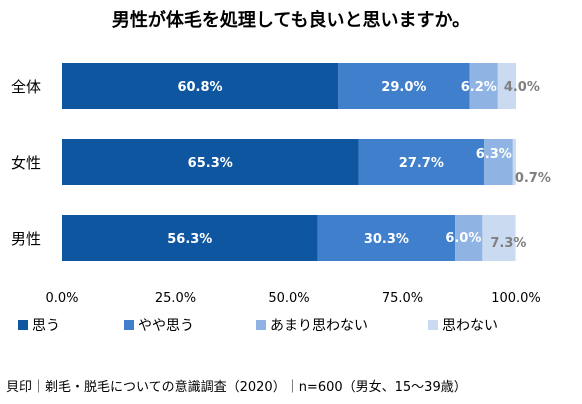  Describe the element at coordinates (319, 326) in the screenshot. I see `legend-label: あまり思わない` at that location.